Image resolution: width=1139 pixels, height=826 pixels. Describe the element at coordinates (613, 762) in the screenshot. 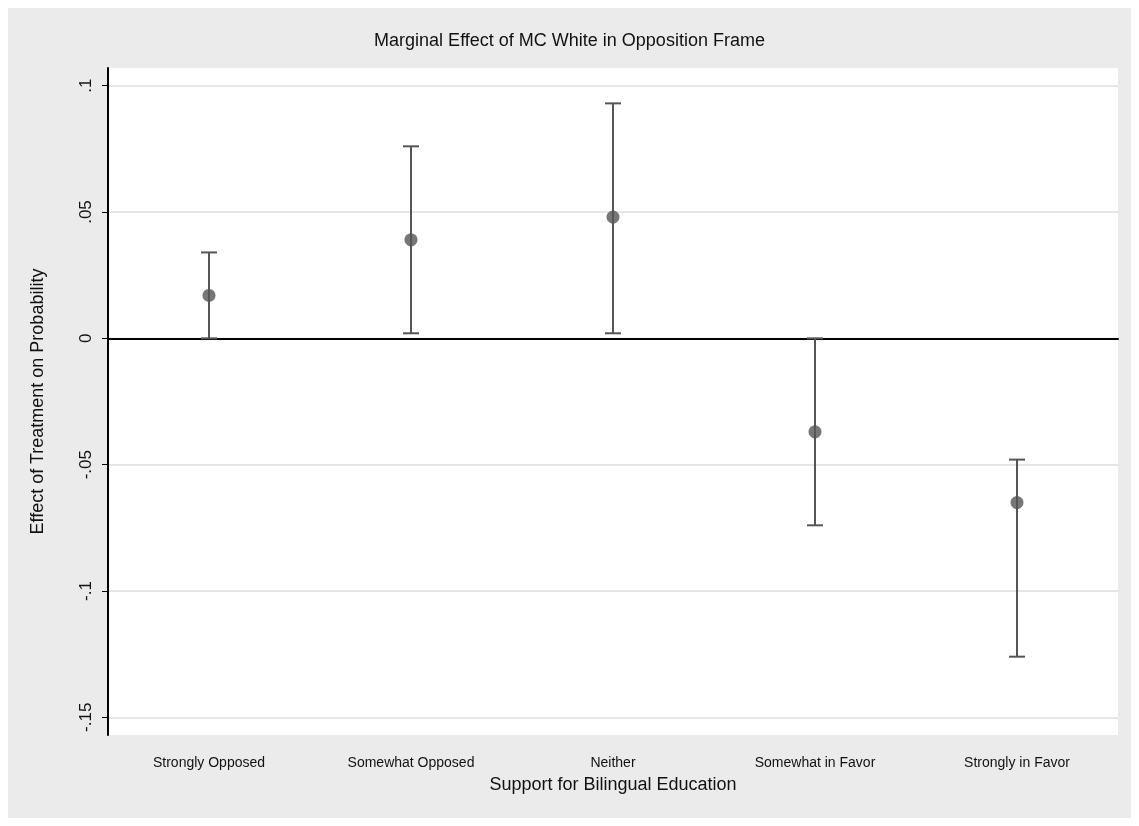

I see `x-tick-label: Neither` at that location.